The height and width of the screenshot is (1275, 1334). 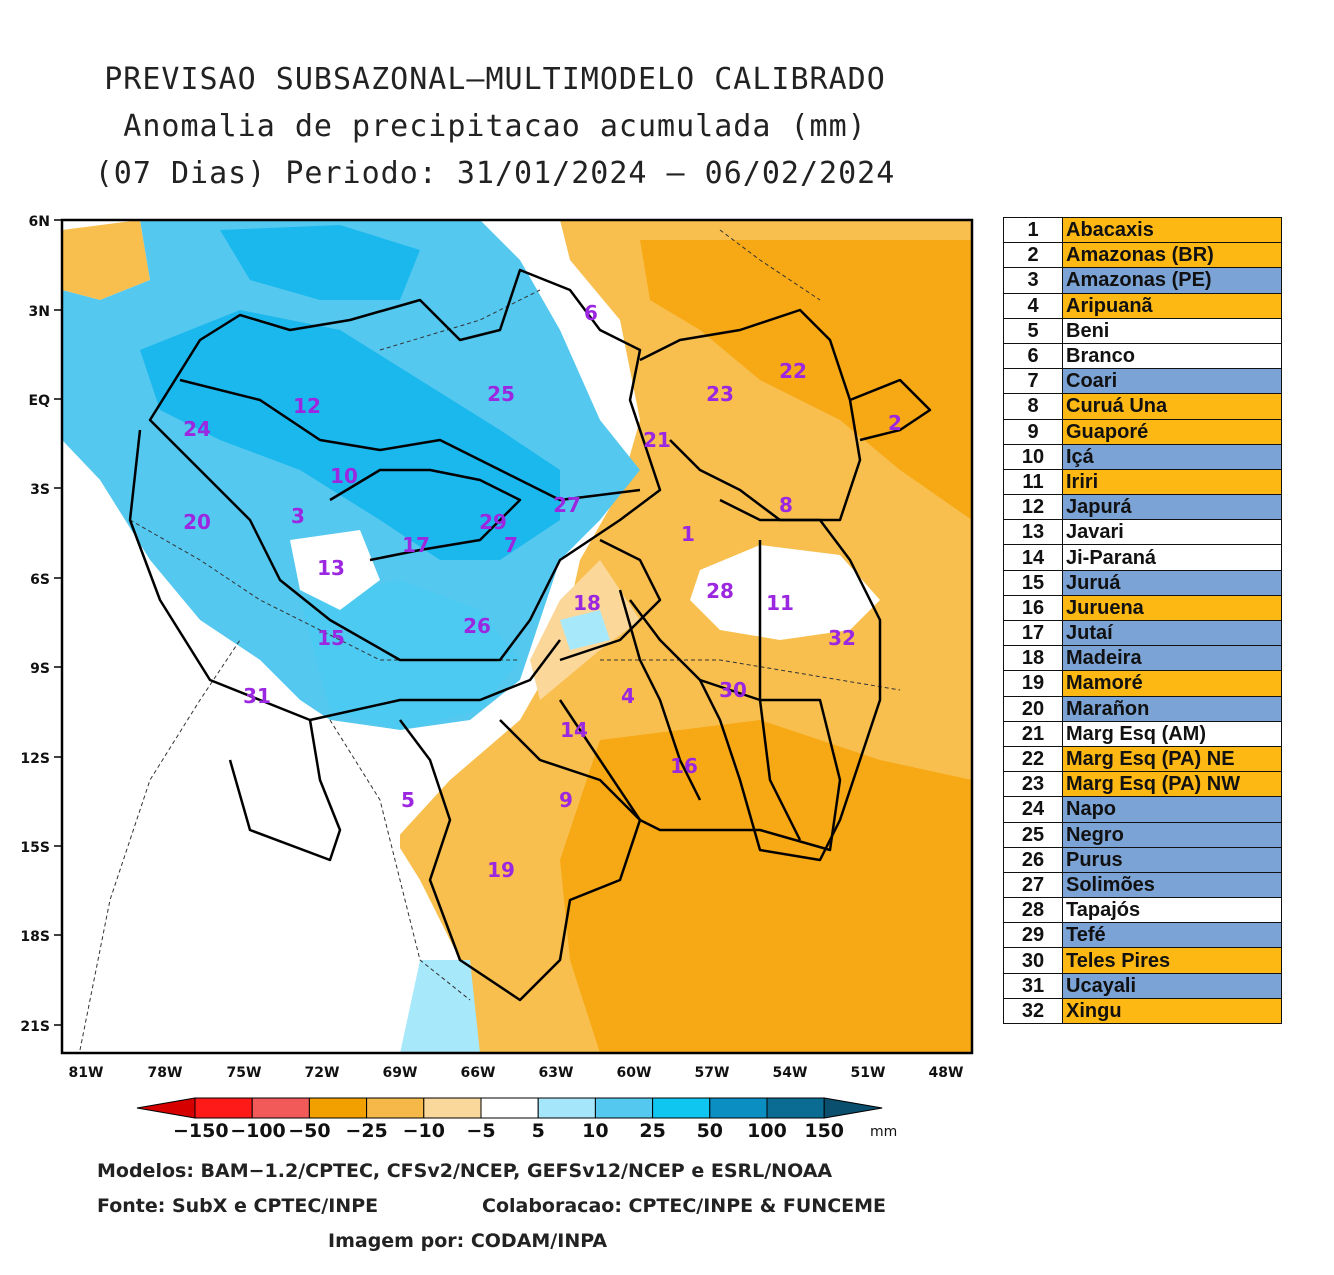 What do you see at coordinates (1172, 608) in the screenshot?
I see `legend-basin-name: Juruena` at bounding box center [1172, 608].